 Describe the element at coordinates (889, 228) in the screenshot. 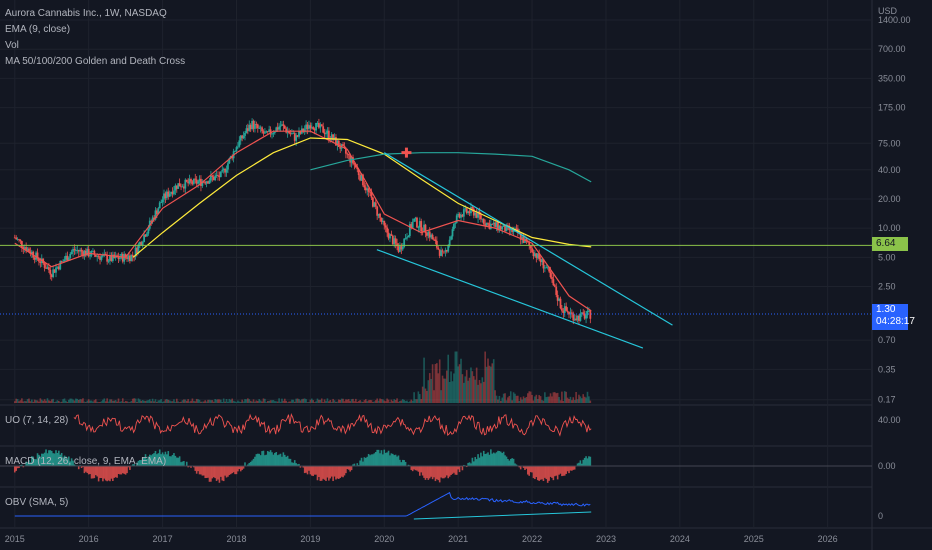

I see `price-tick: 10.00` at that location.